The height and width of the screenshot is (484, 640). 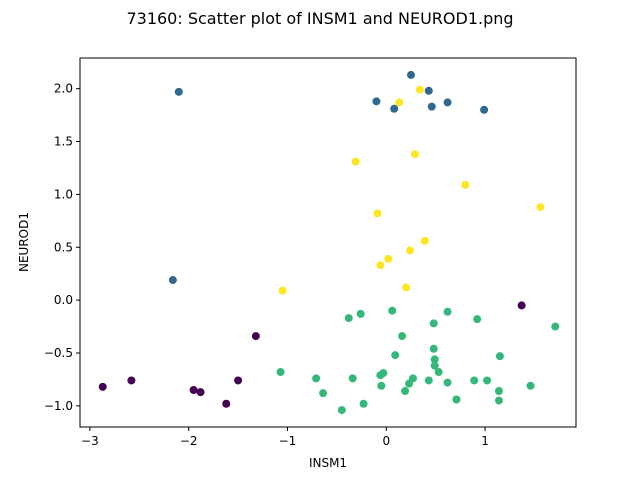 What do you see at coordinates (288, 441) in the screenshot?
I see `x-tick-label: −1` at bounding box center [288, 441].